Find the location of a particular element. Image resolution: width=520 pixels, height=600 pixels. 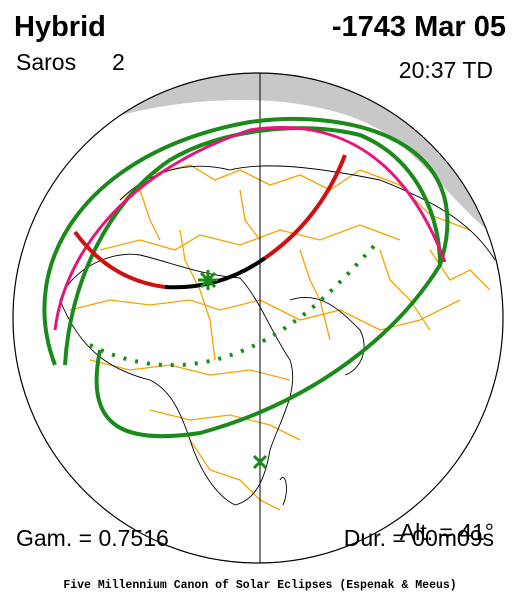

central-path-east is located at coordinates (305, 207).